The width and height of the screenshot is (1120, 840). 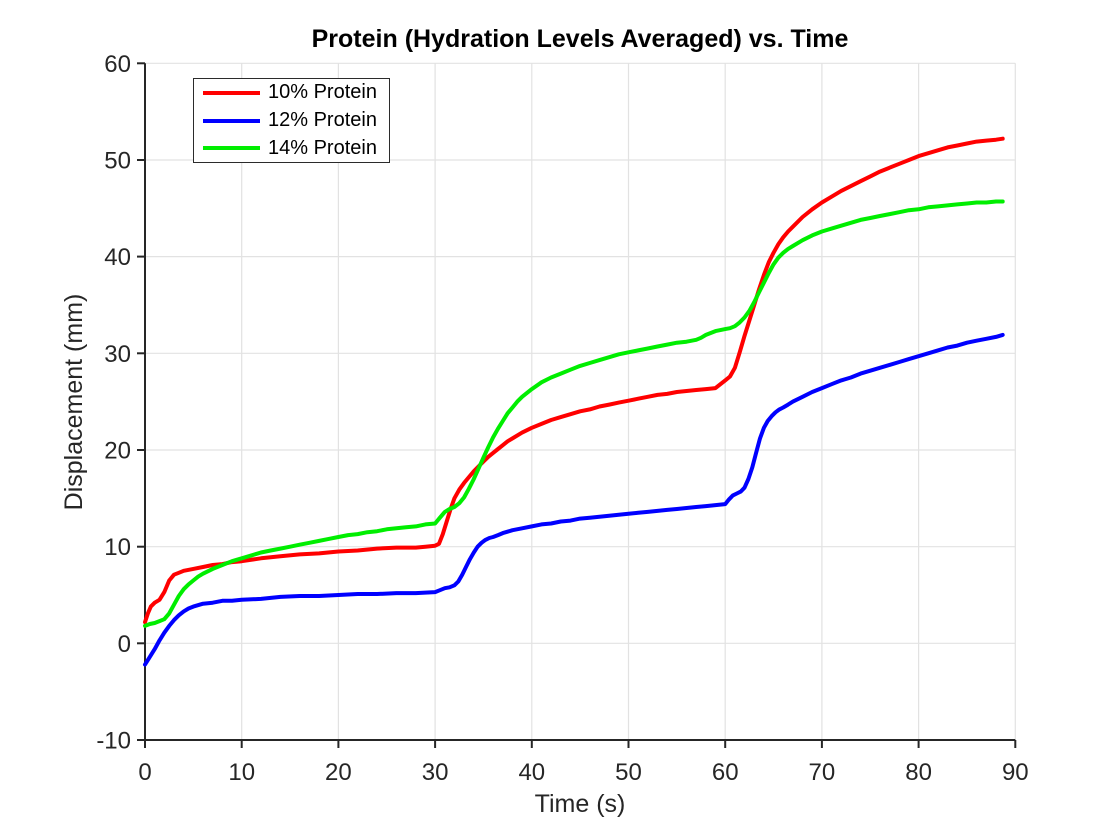 I want to click on legend-swatch-12-protein, so click(x=231, y=120).